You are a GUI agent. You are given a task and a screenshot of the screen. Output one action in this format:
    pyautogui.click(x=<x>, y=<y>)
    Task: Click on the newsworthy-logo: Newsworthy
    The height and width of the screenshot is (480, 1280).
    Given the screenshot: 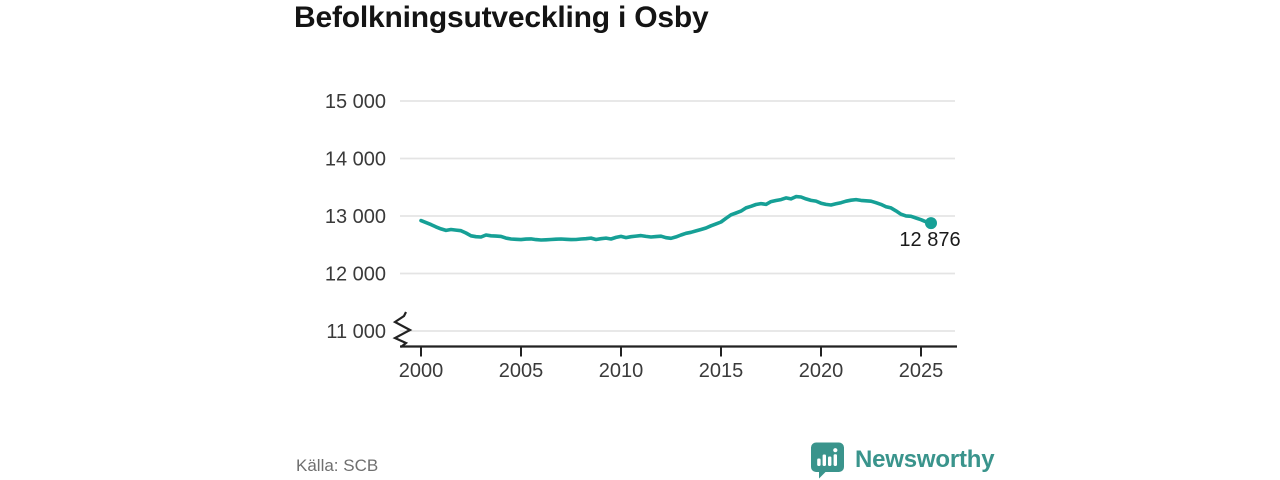 What is the action you would take?
    pyautogui.click(x=902, y=460)
    